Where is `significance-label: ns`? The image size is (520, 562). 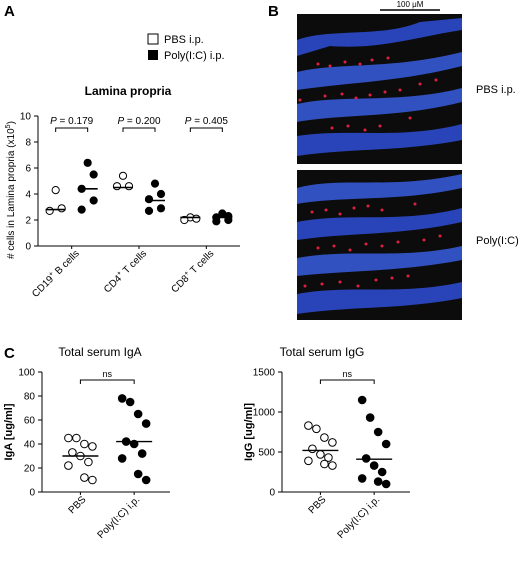 significance-label: ns is located at coordinates (348, 374).